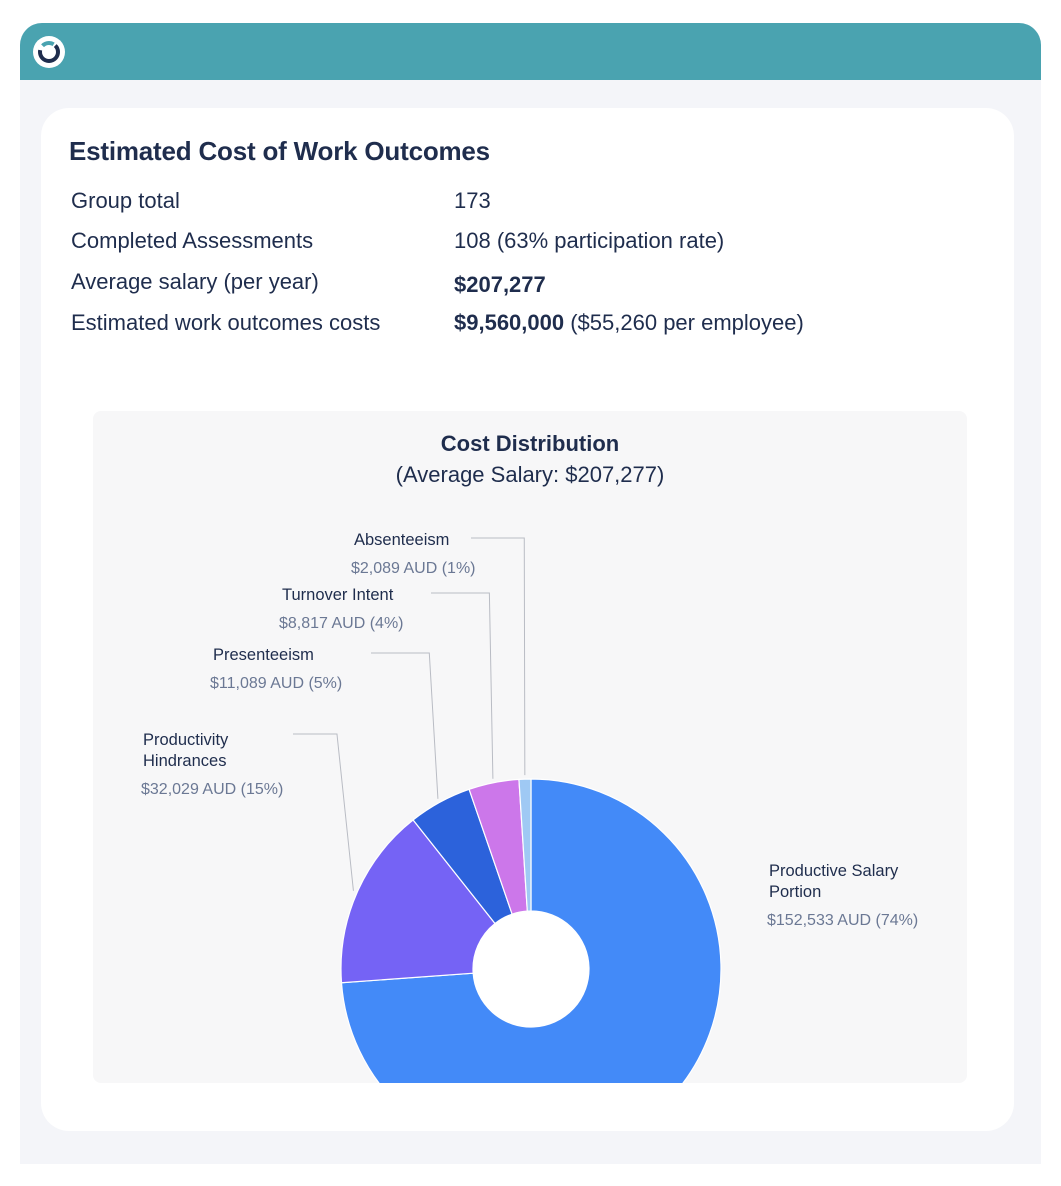 The width and height of the screenshot is (1061, 1186). I want to click on app-logo-icon, so click(49, 52).